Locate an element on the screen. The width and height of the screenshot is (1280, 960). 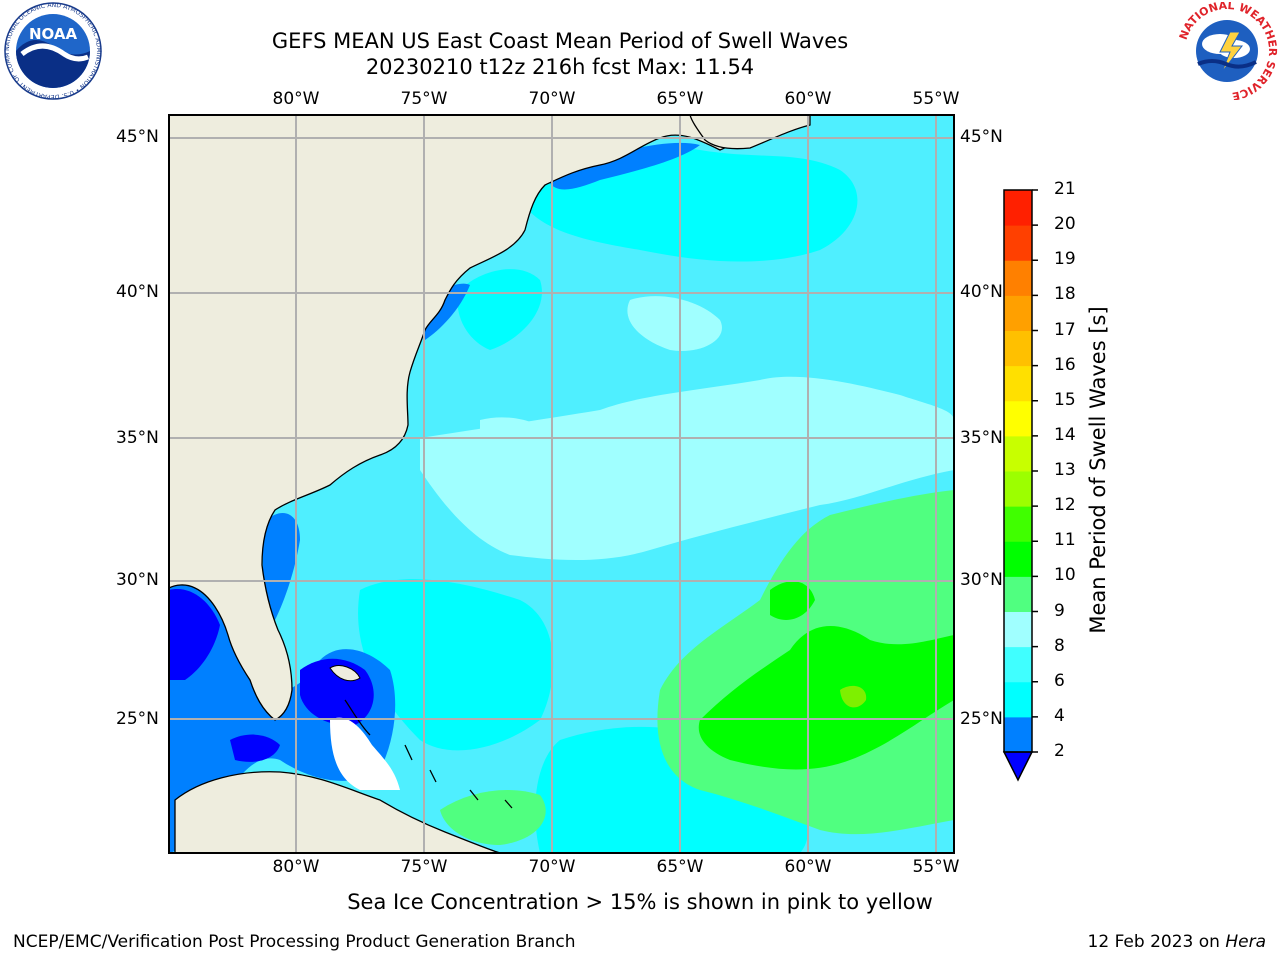
colorbar-tick-label: 14 is located at coordinates (1065, 434).